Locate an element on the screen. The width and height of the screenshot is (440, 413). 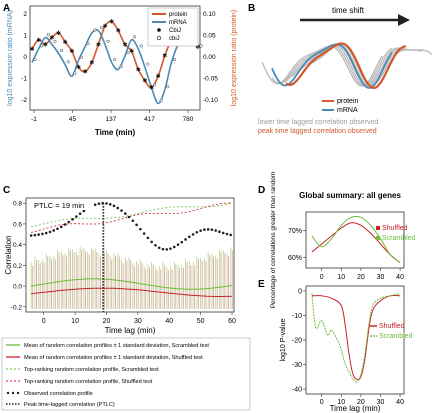
panel-e-xtick-label: 40 is located at coordinates (400, 402).